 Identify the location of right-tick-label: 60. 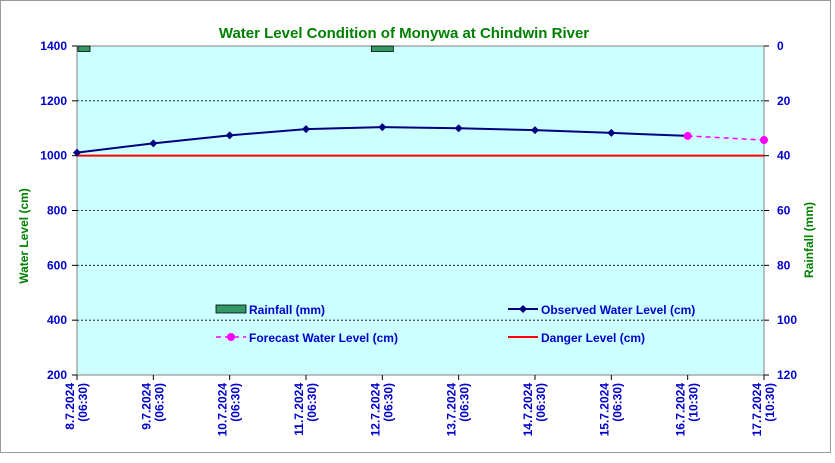
(784, 211).